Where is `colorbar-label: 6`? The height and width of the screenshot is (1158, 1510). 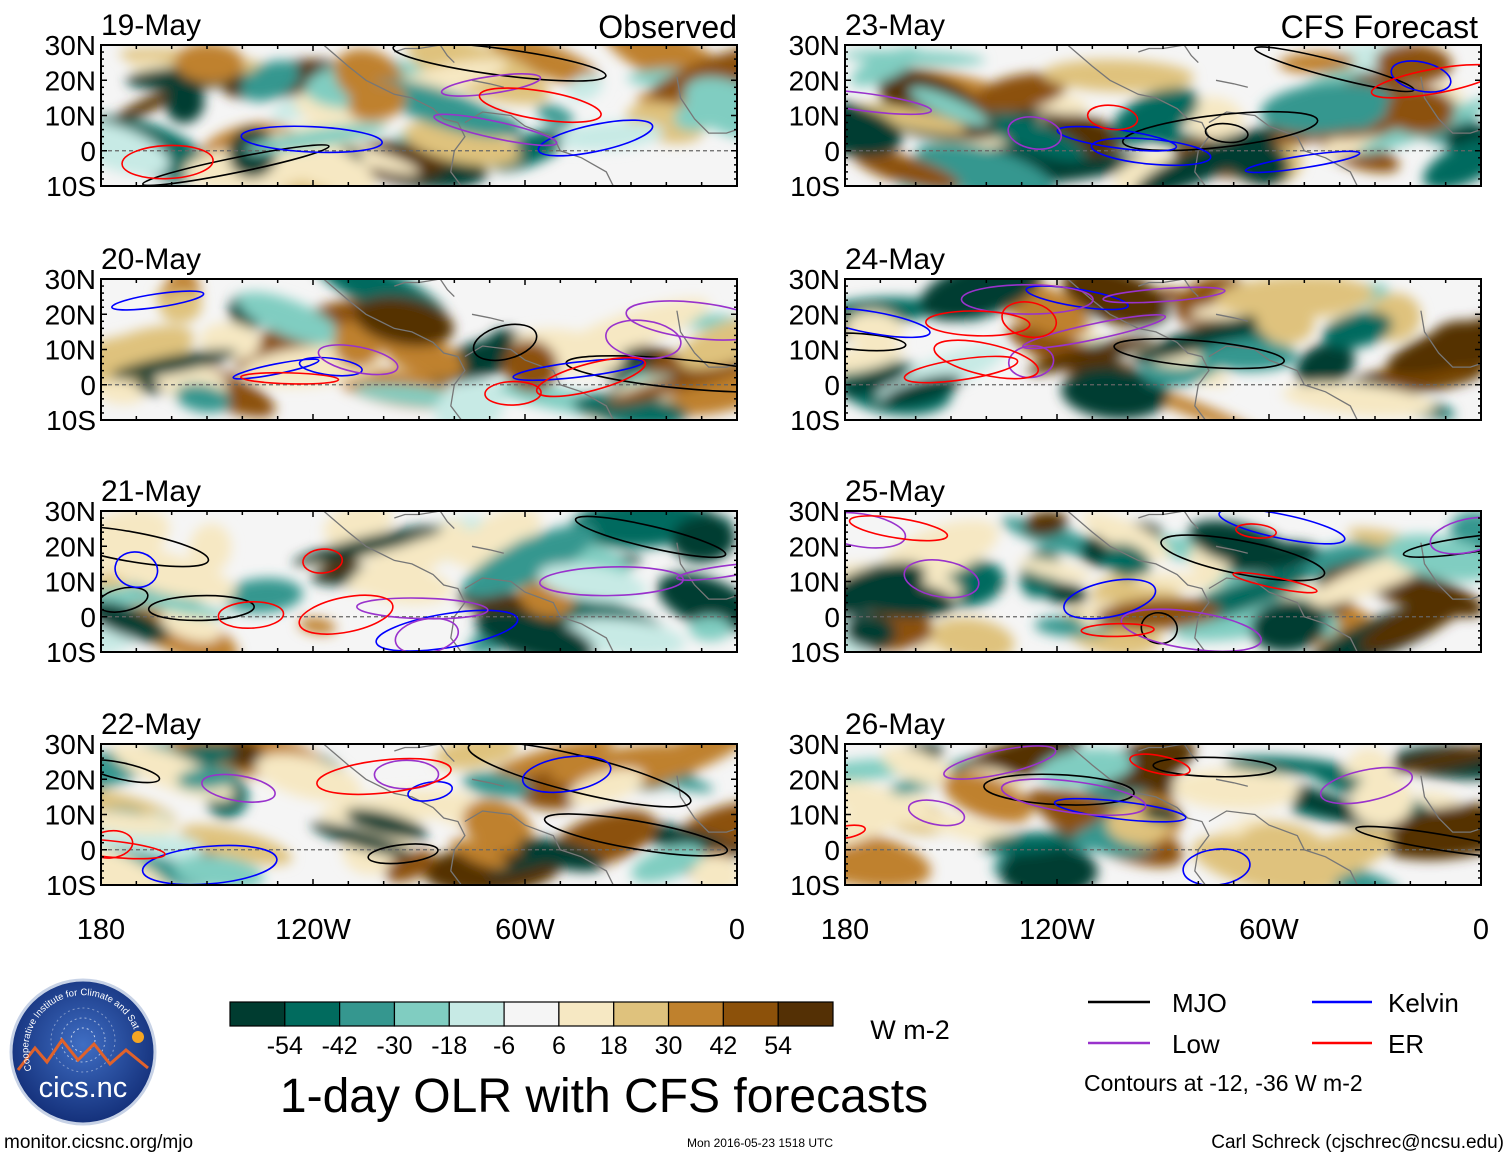
colorbar-label: 6 is located at coordinates (559, 1046).